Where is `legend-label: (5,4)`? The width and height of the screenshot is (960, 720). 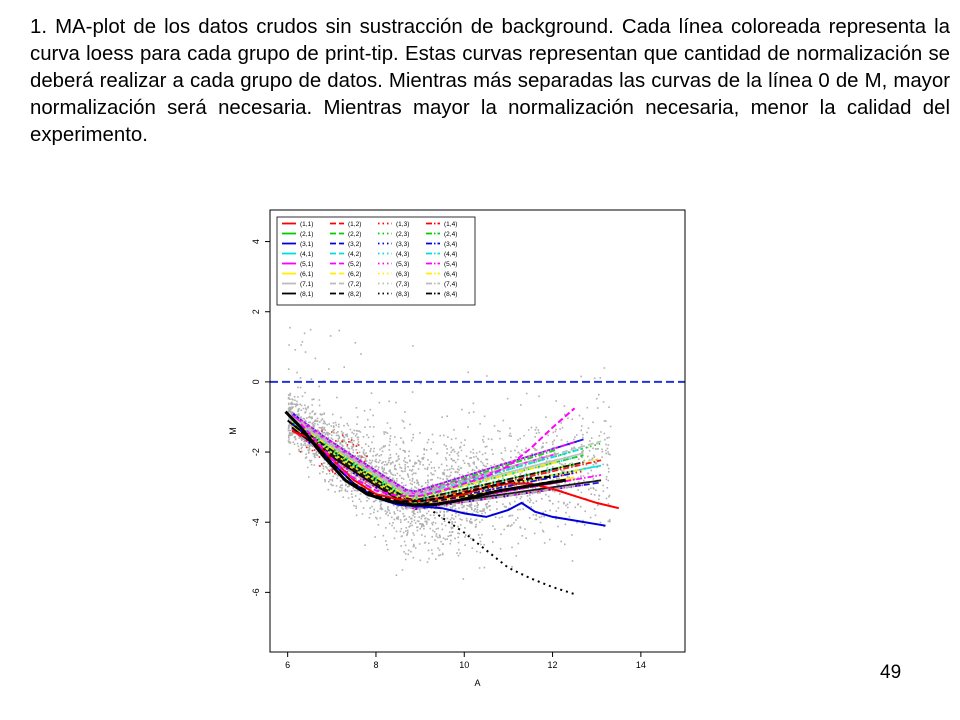
legend-label: (5,4) is located at coordinates (450, 264).